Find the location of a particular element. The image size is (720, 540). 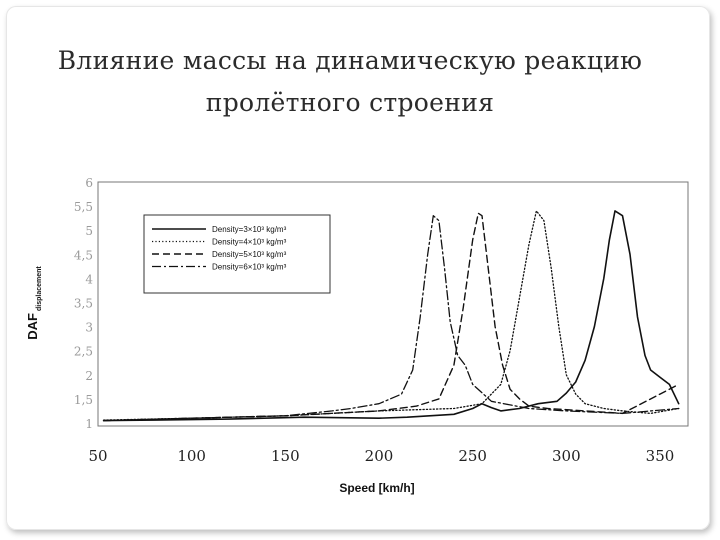

x-tick-label: 250 is located at coordinates (472, 456).